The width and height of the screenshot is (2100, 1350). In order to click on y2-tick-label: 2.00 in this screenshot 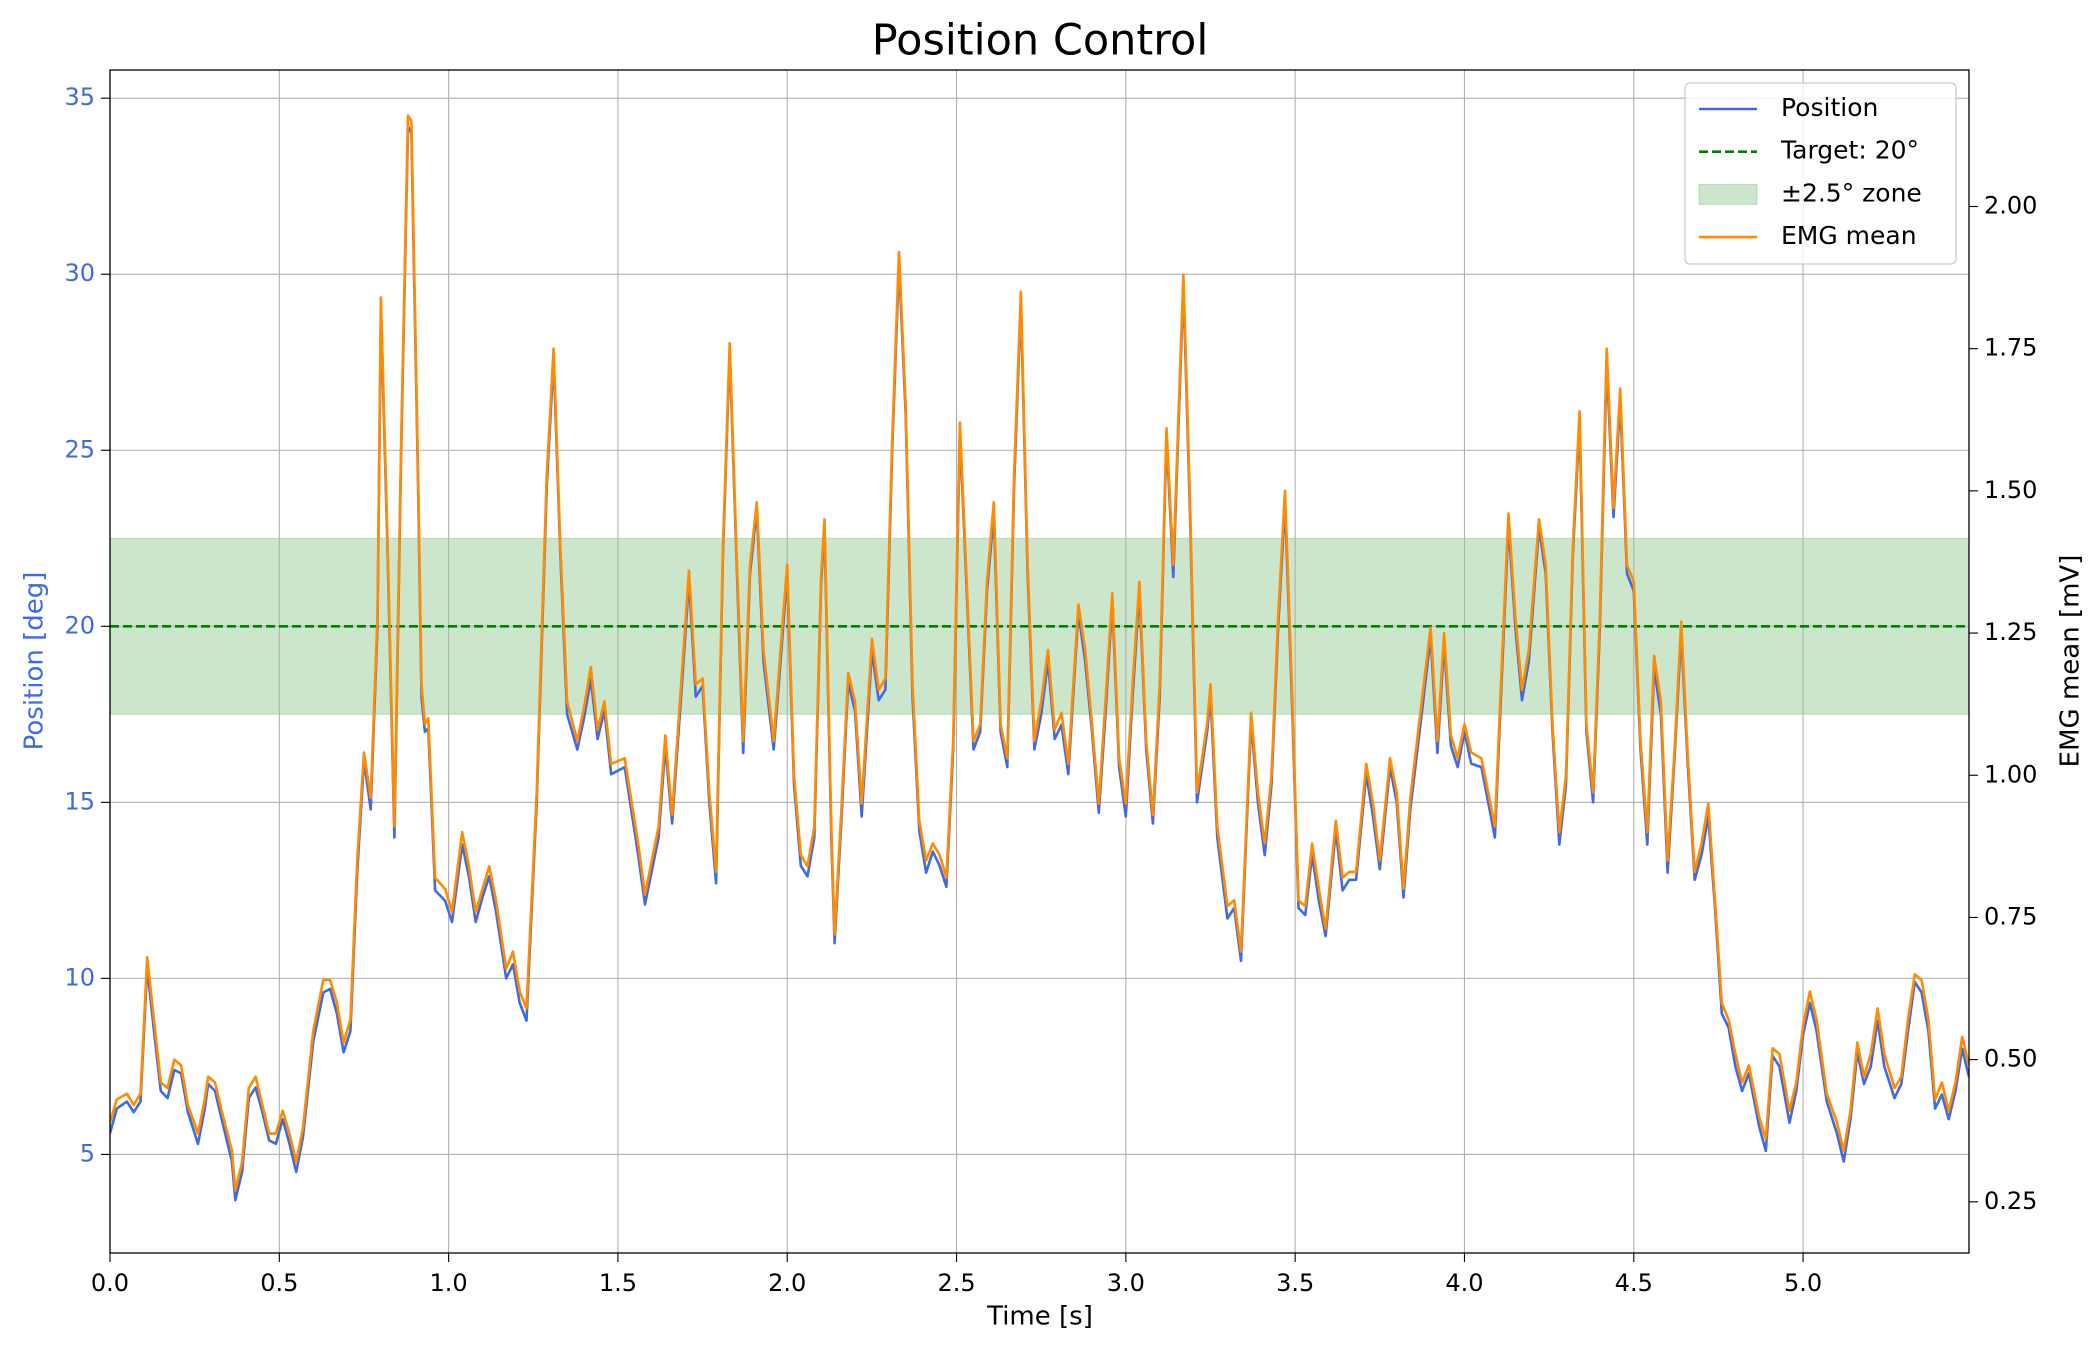, I will do `click(2010, 206)`.